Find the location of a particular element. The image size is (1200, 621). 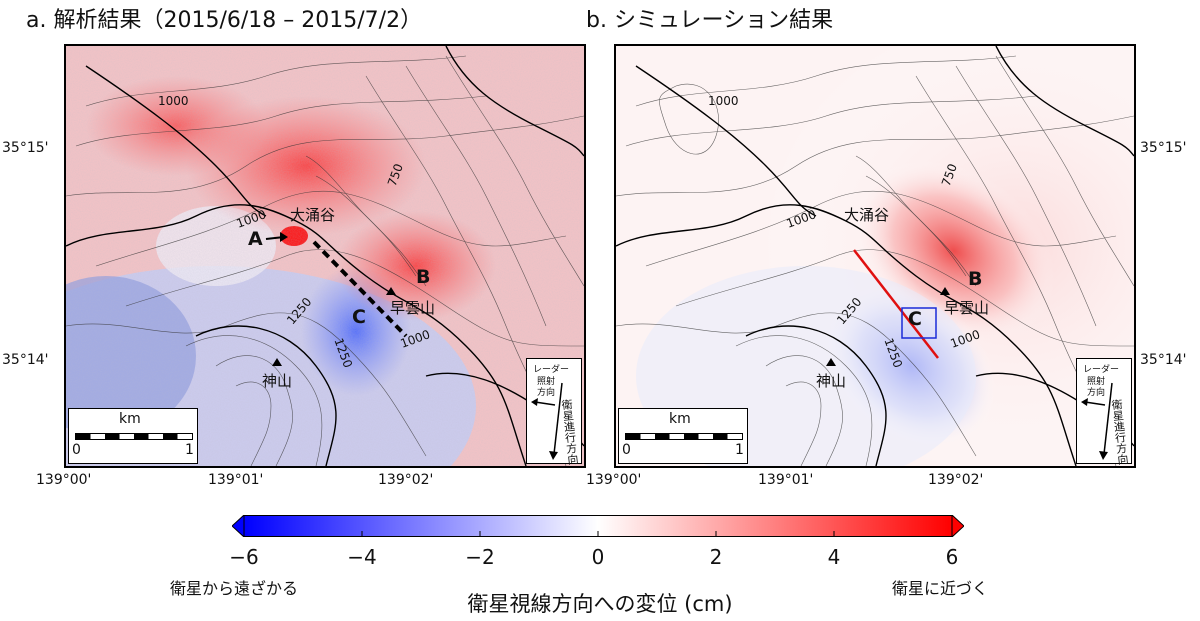

colorbar-tick-label: −4 is located at coordinates (362, 557).